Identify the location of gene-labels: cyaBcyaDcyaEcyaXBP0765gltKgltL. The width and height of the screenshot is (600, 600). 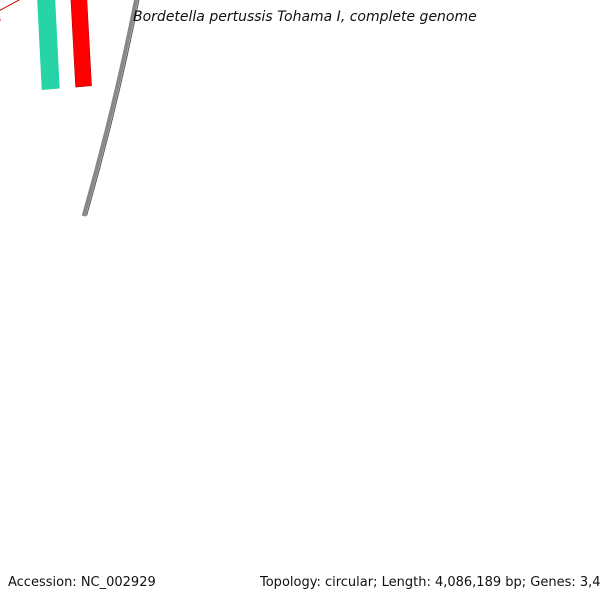
(10, 12).